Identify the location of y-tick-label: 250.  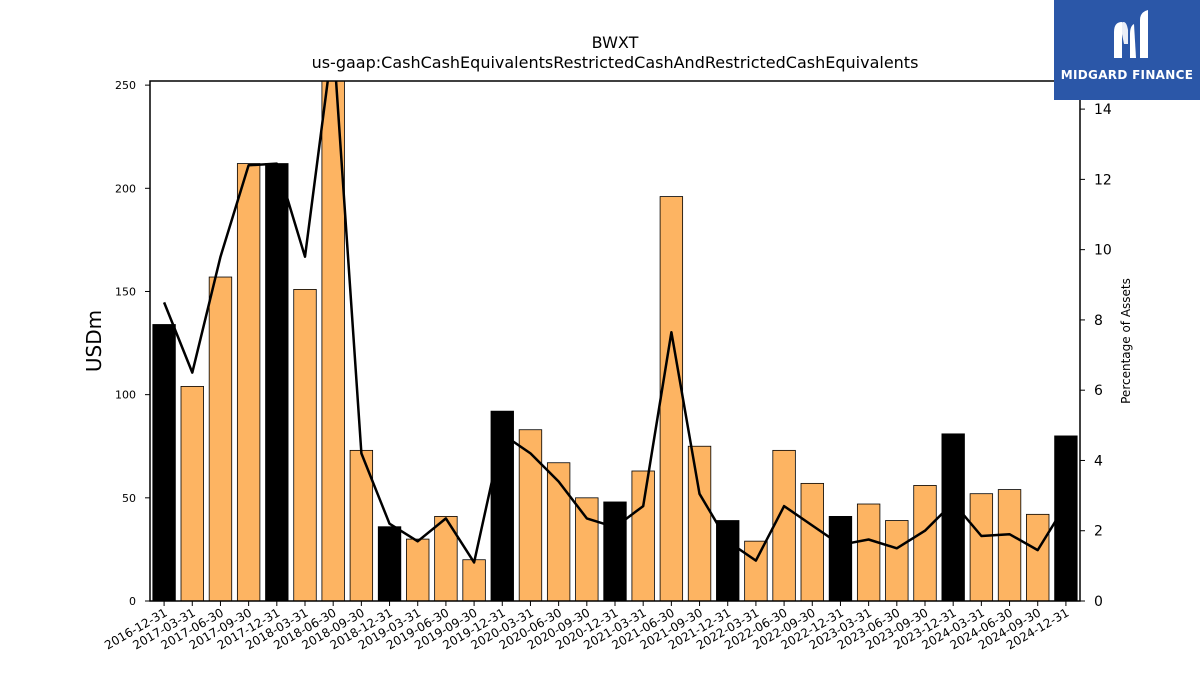
(125, 85).